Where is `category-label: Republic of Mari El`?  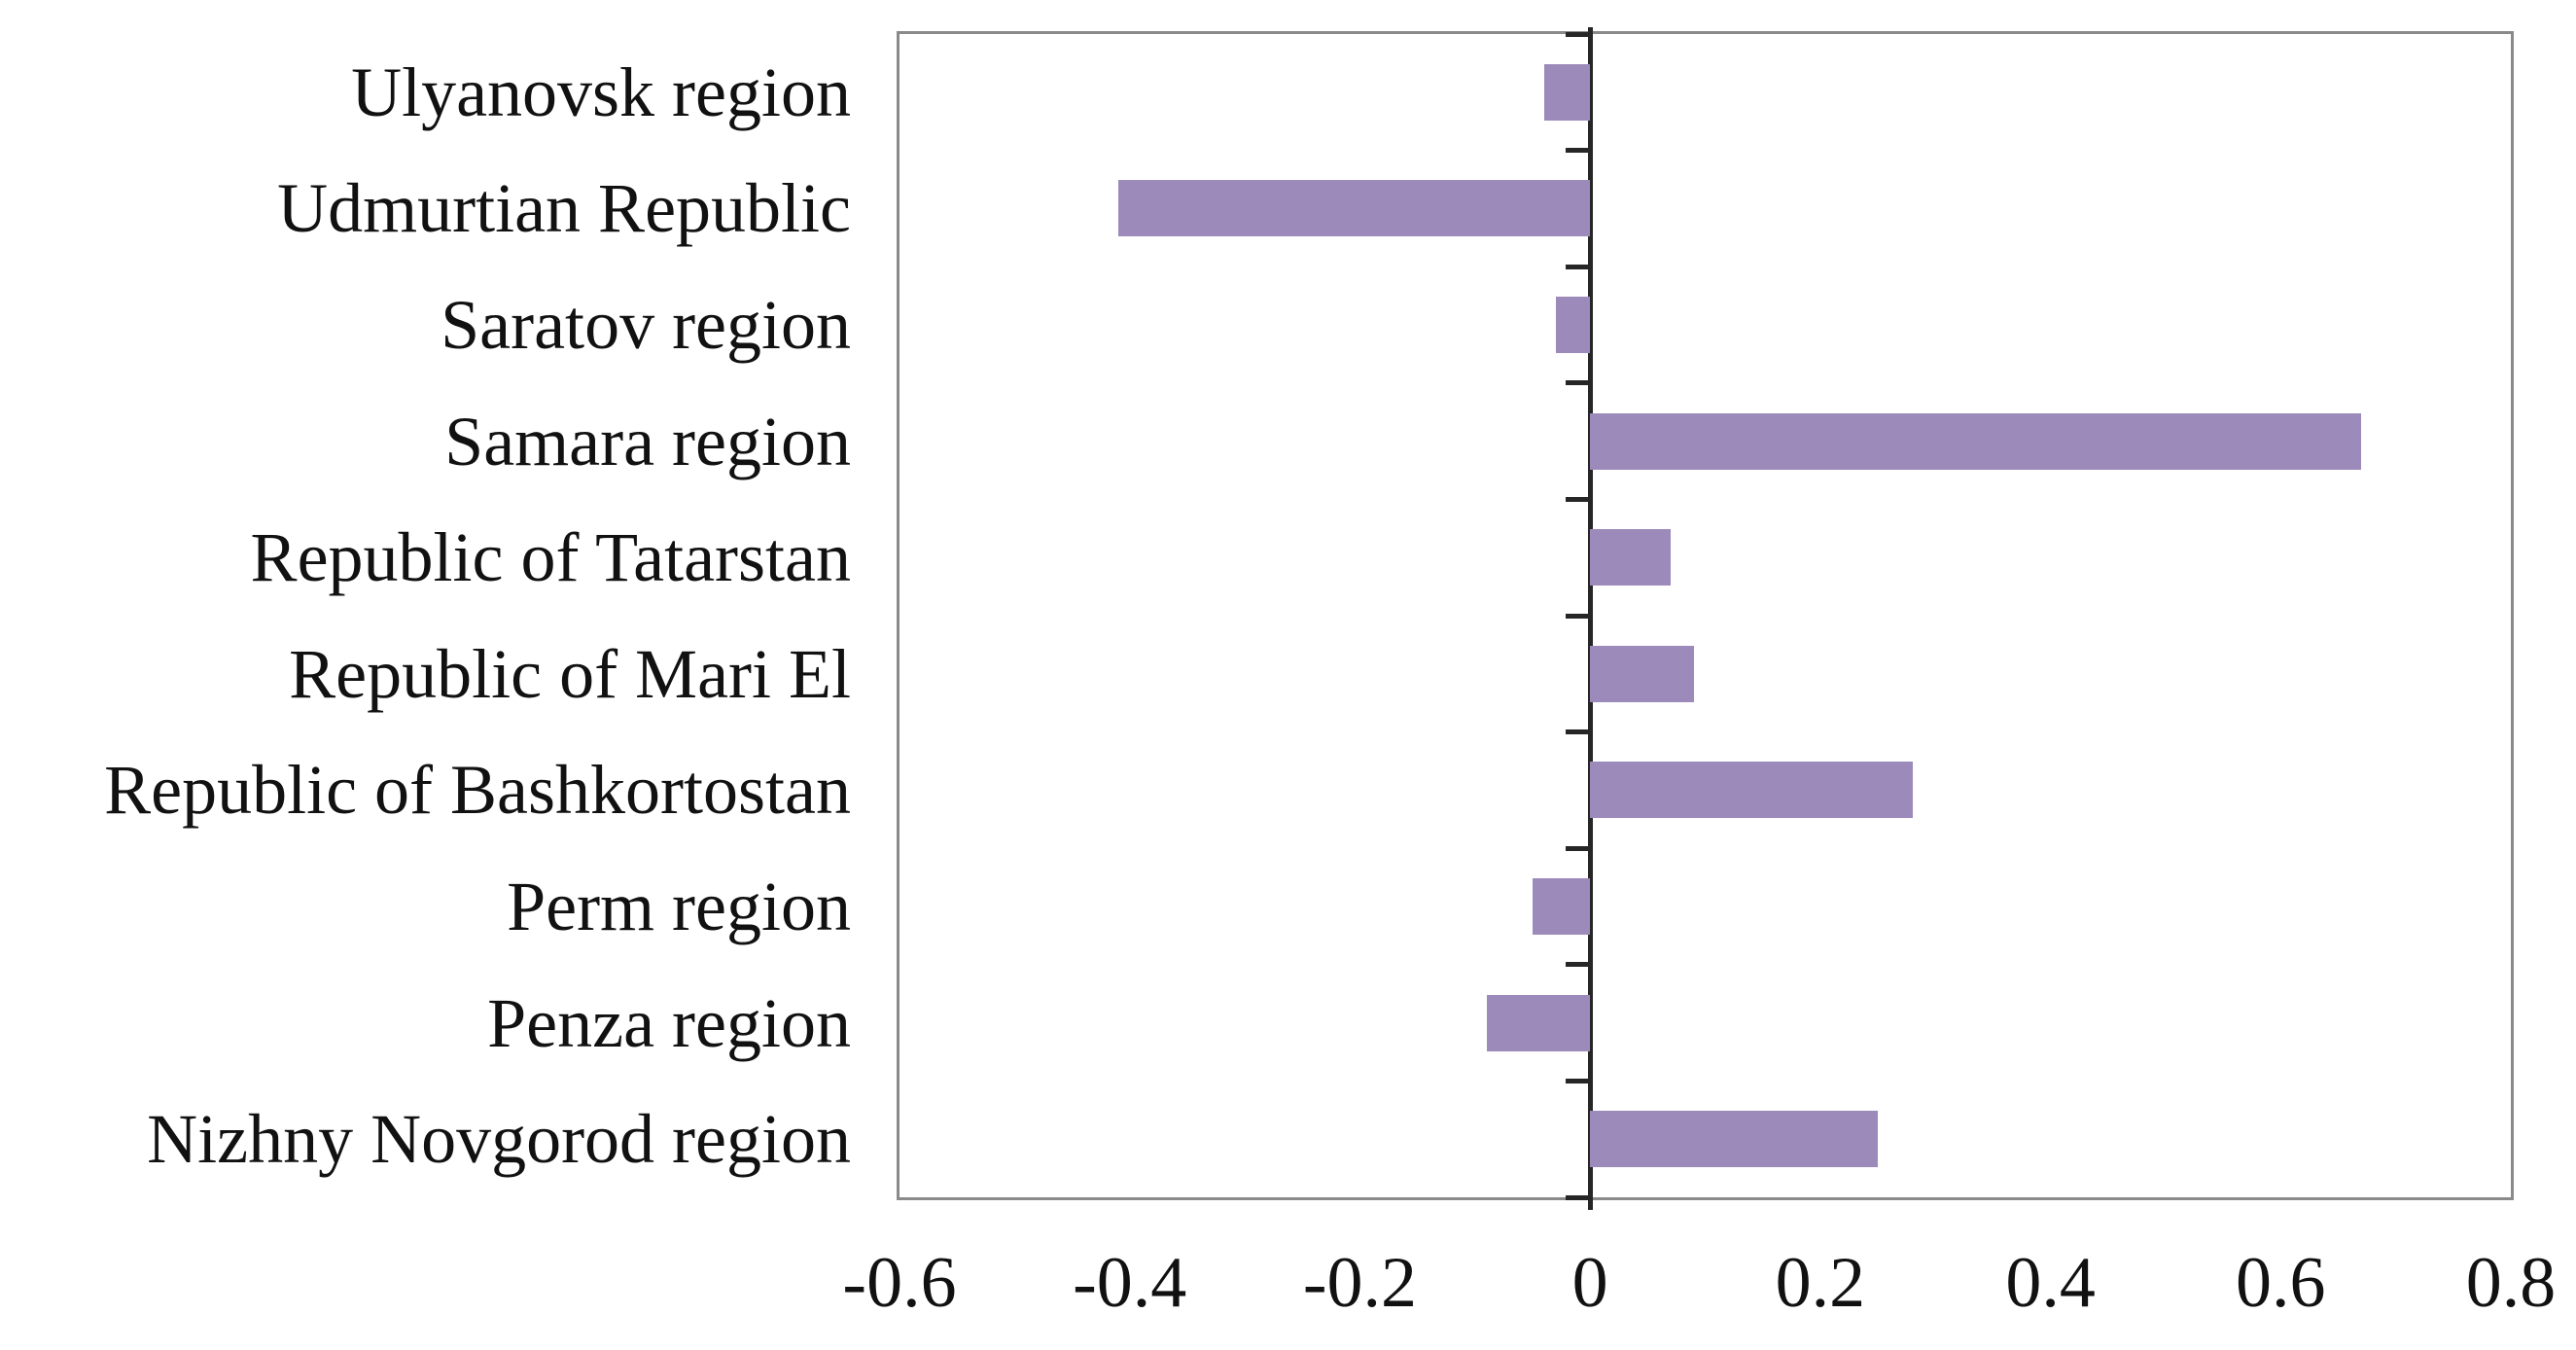 category-label: Republic of Mari El is located at coordinates (570, 674).